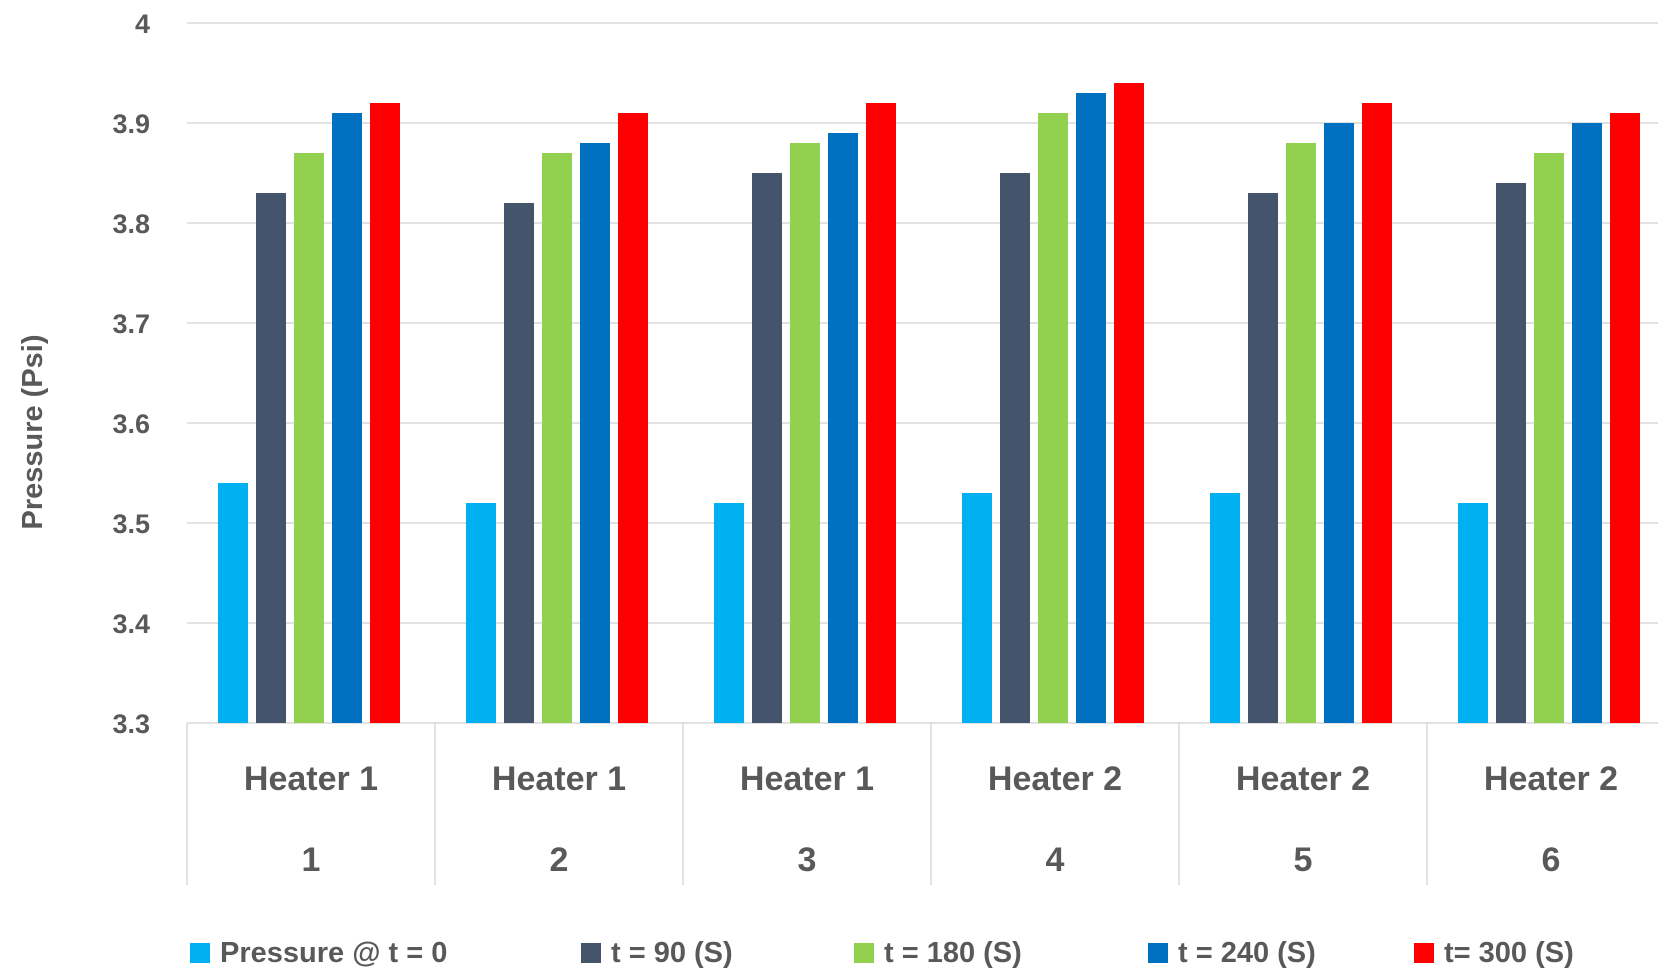 The image size is (1658, 976). Describe the element at coordinates (131, 224) in the screenshot. I see `y-tick-label: 3.8` at that location.